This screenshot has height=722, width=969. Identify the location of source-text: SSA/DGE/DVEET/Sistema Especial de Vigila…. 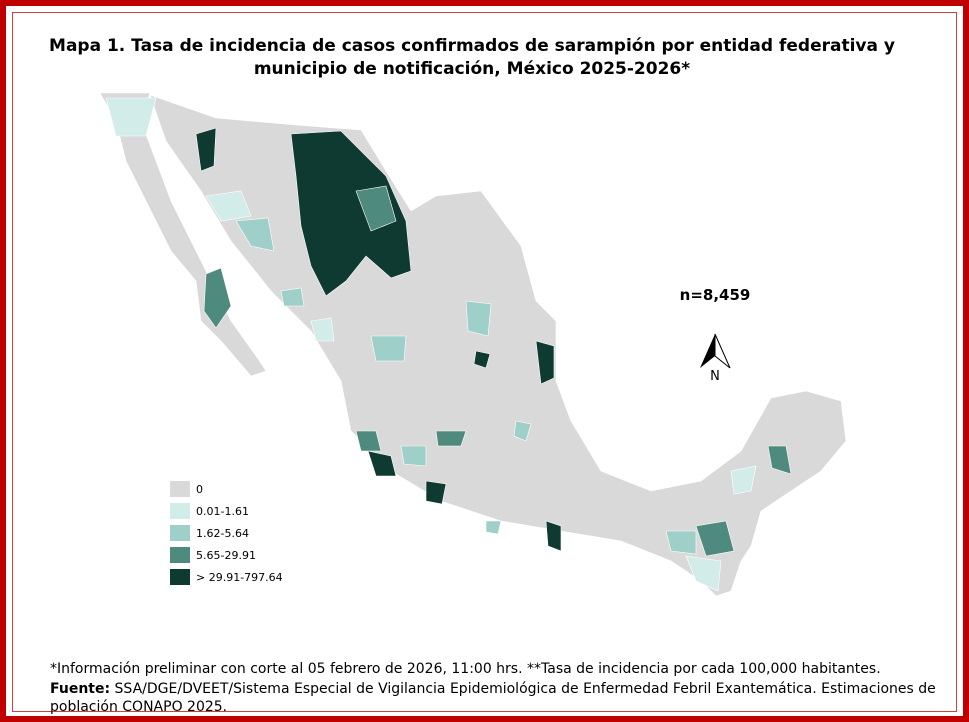
(493, 698).